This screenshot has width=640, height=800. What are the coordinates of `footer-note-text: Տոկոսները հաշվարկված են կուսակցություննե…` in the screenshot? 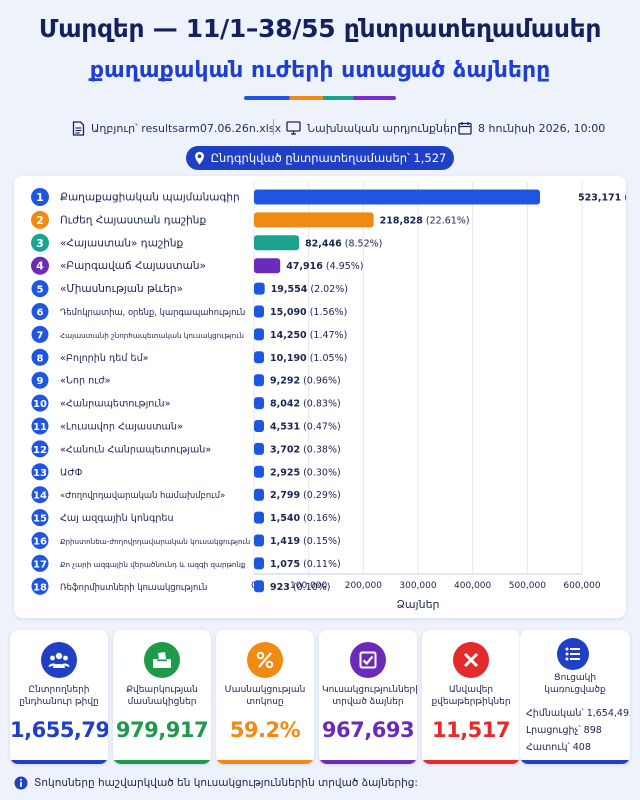 It's located at (226, 783).